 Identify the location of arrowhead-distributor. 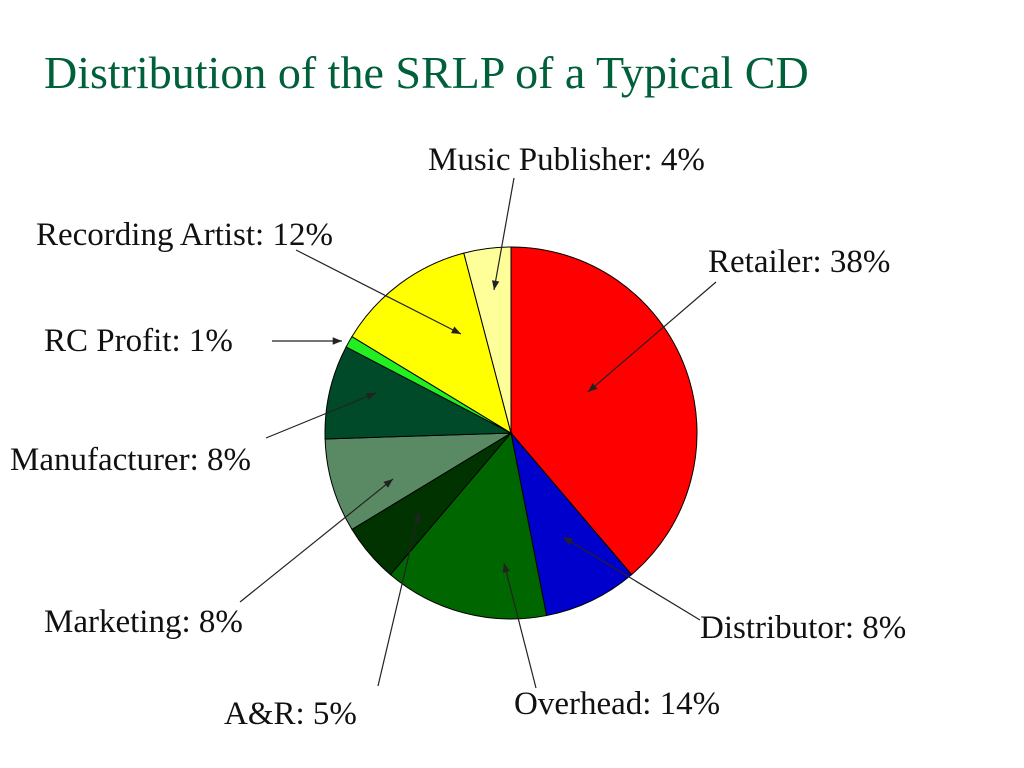
(568, 541).